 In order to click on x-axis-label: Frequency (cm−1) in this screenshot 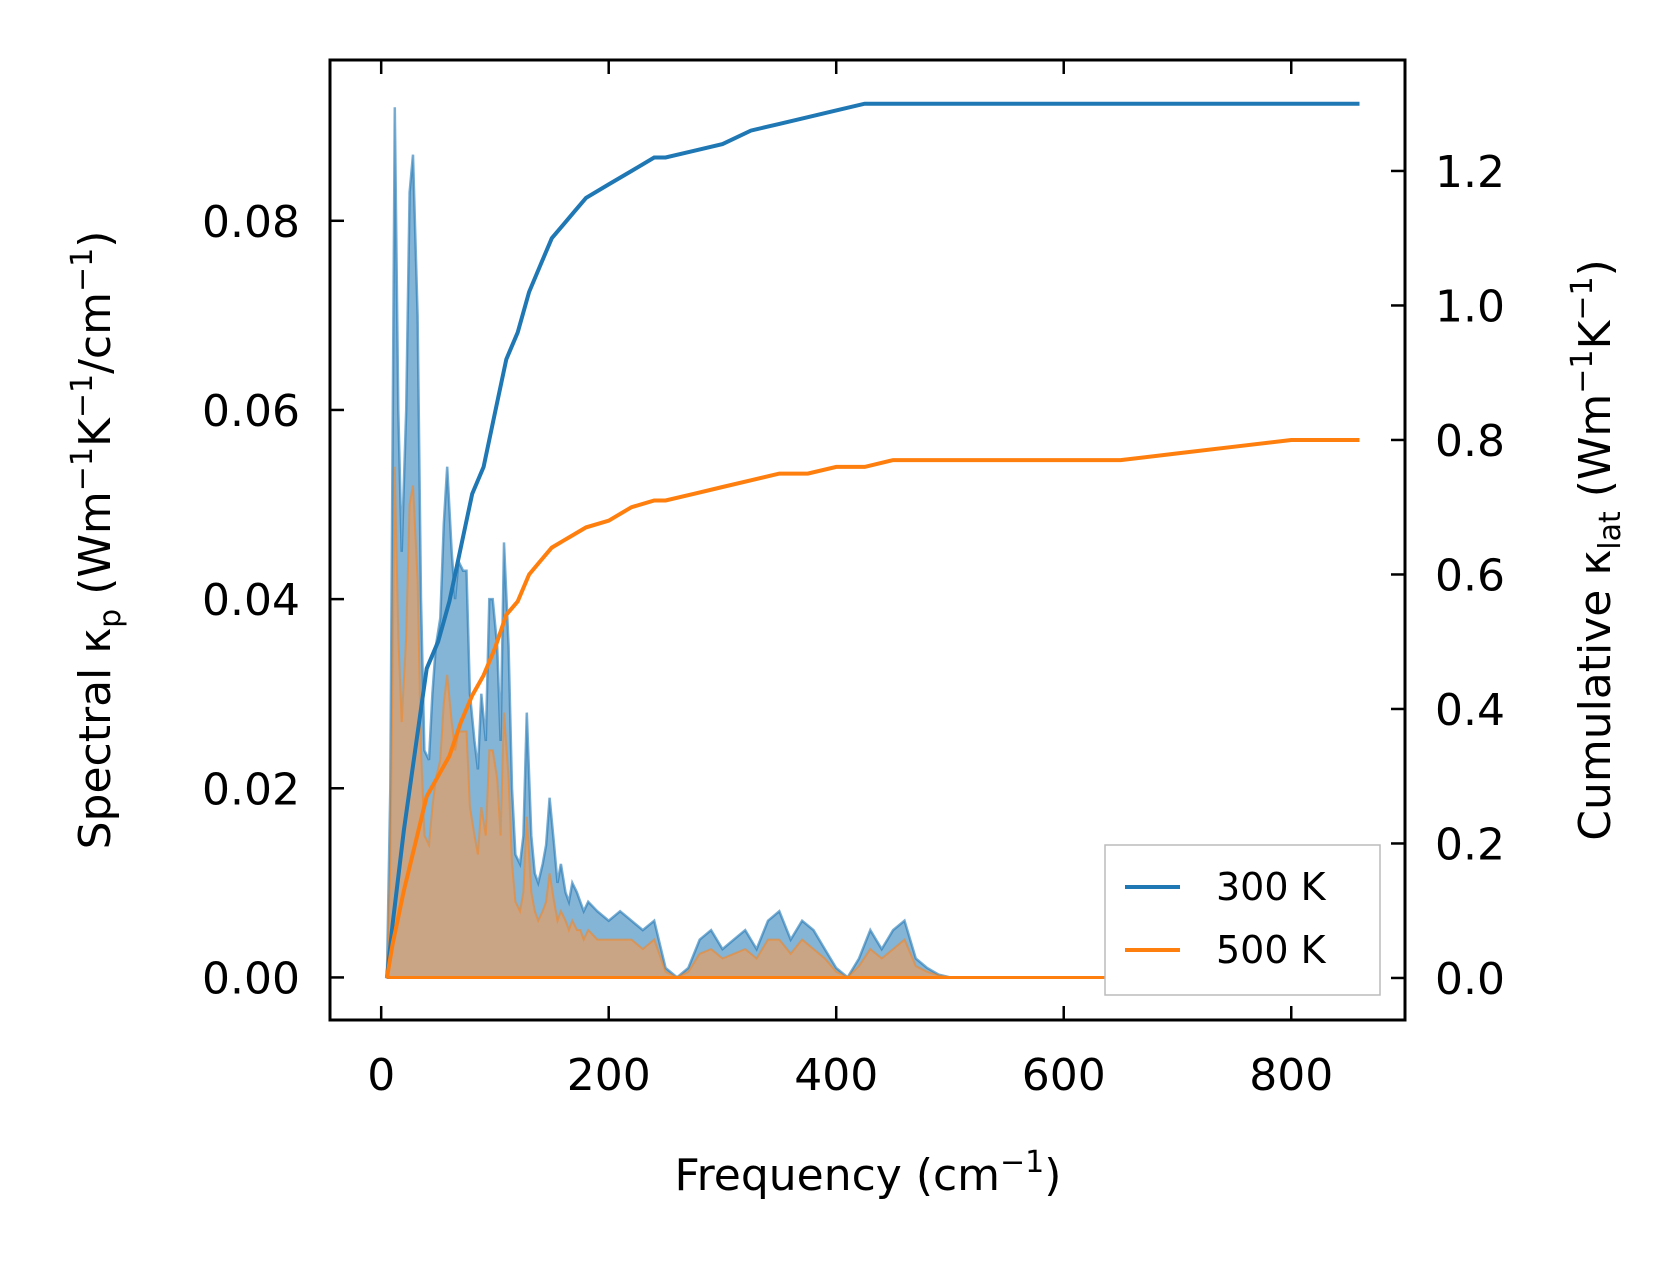, I will do `click(868, 1173)`.